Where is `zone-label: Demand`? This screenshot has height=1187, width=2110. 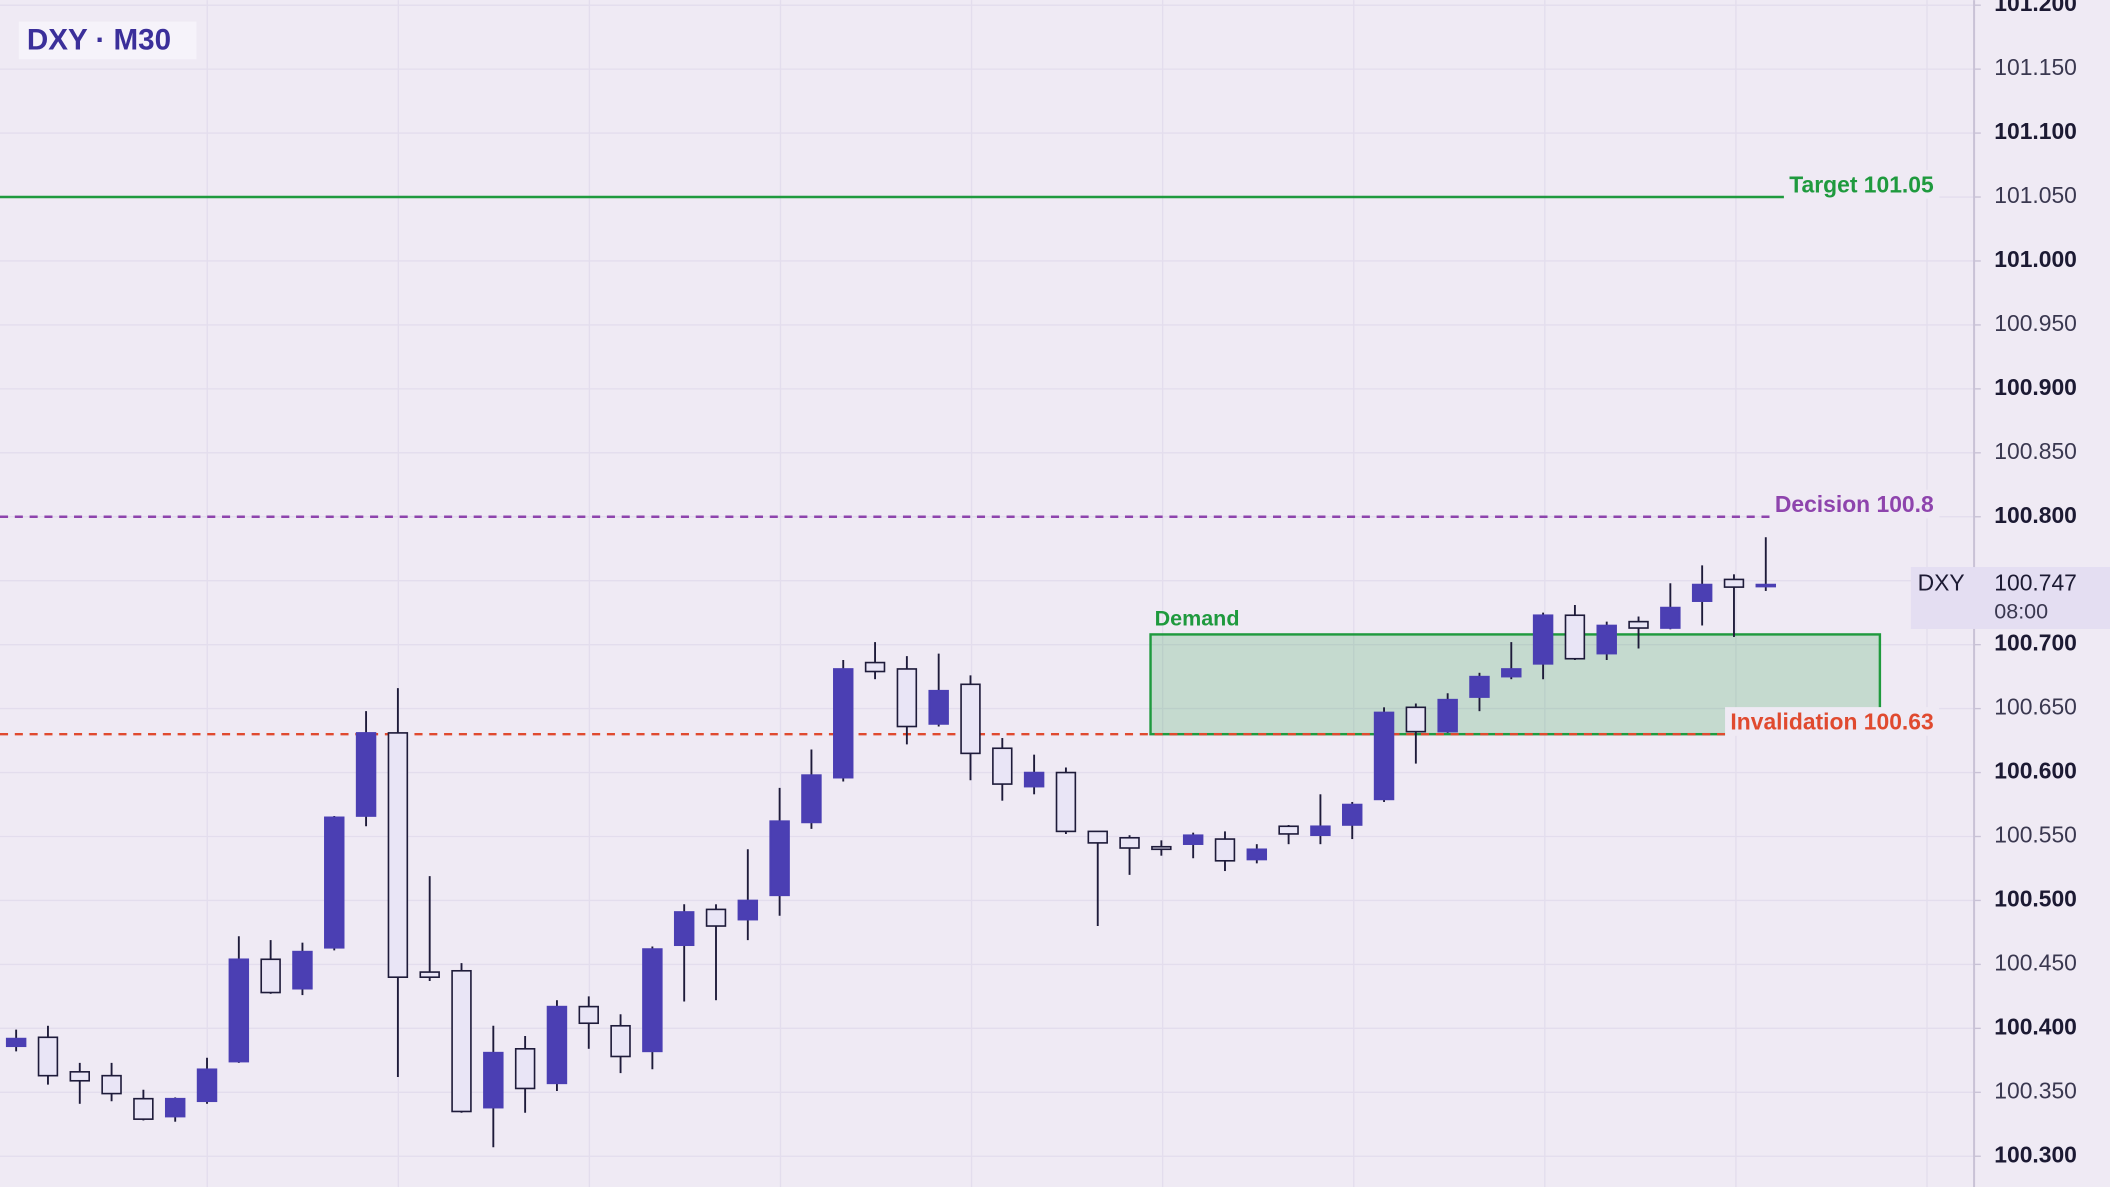 zone-label: Demand is located at coordinates (1197, 618).